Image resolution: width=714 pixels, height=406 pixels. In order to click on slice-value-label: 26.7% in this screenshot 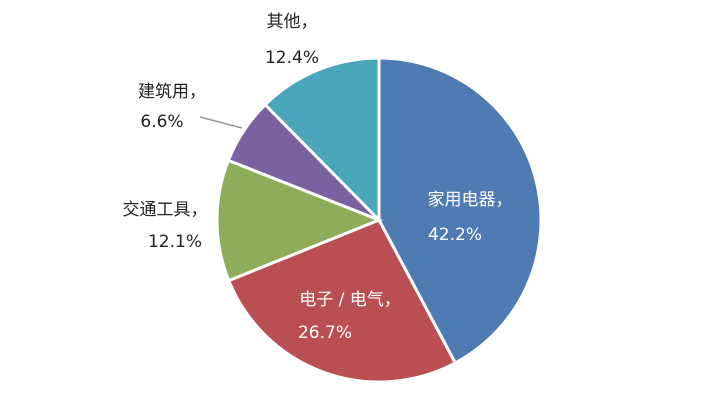, I will do `click(325, 333)`.